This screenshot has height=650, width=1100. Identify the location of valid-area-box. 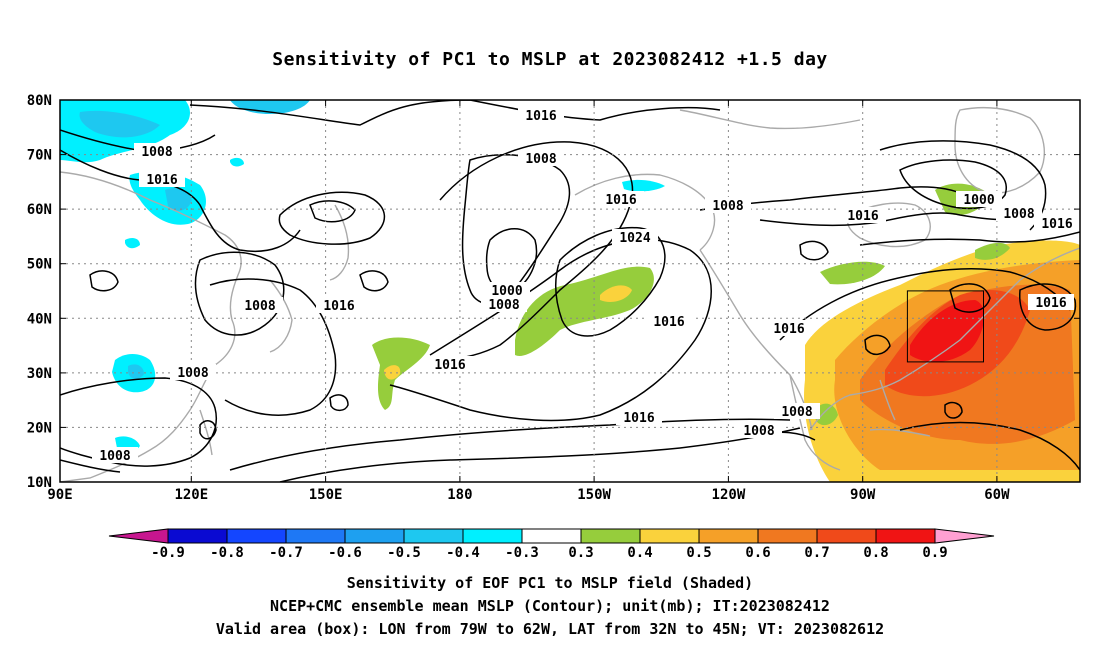
(945, 326).